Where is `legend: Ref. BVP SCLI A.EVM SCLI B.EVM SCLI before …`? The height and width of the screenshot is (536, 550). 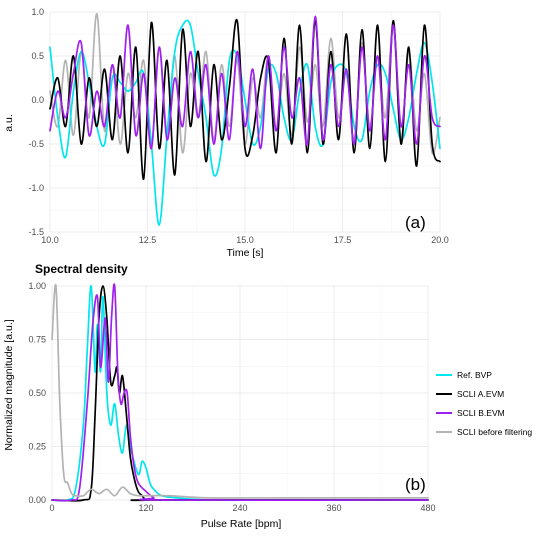 legend: Ref. BVP SCLI A.EVM SCLI B.EVM SCLI before … is located at coordinates (484, 403).